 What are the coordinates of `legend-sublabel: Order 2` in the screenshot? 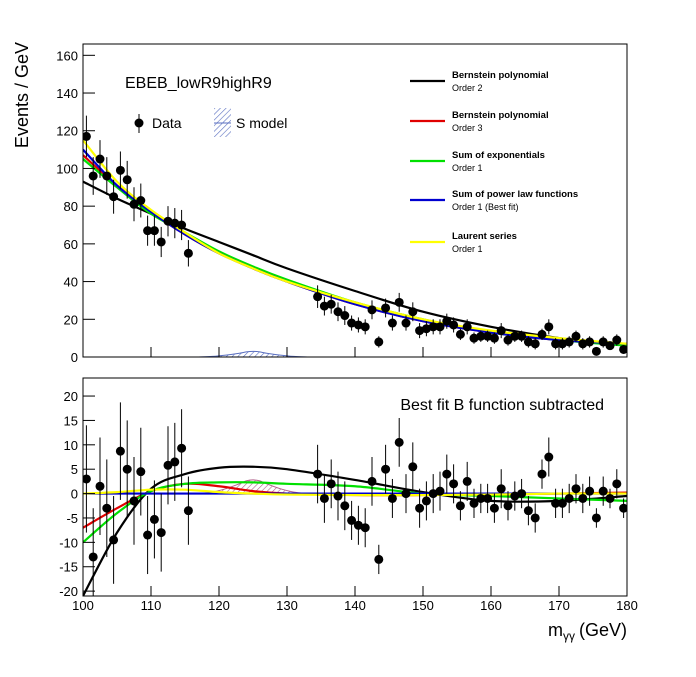 It's located at (467, 88).